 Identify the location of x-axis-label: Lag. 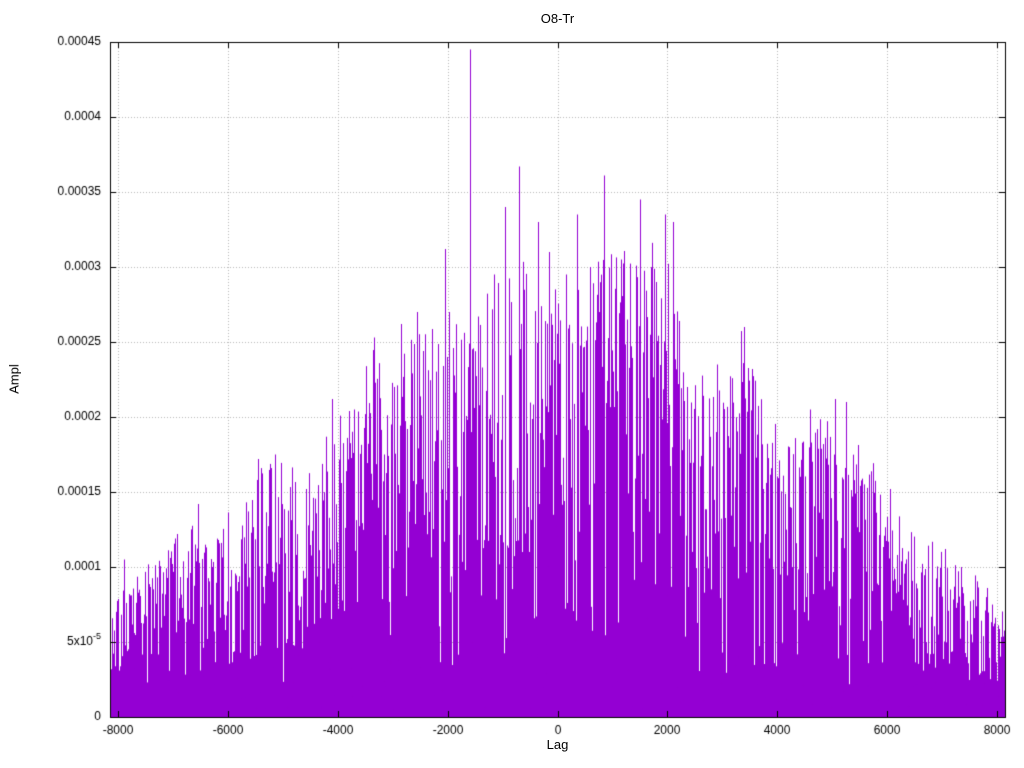
(557, 744).